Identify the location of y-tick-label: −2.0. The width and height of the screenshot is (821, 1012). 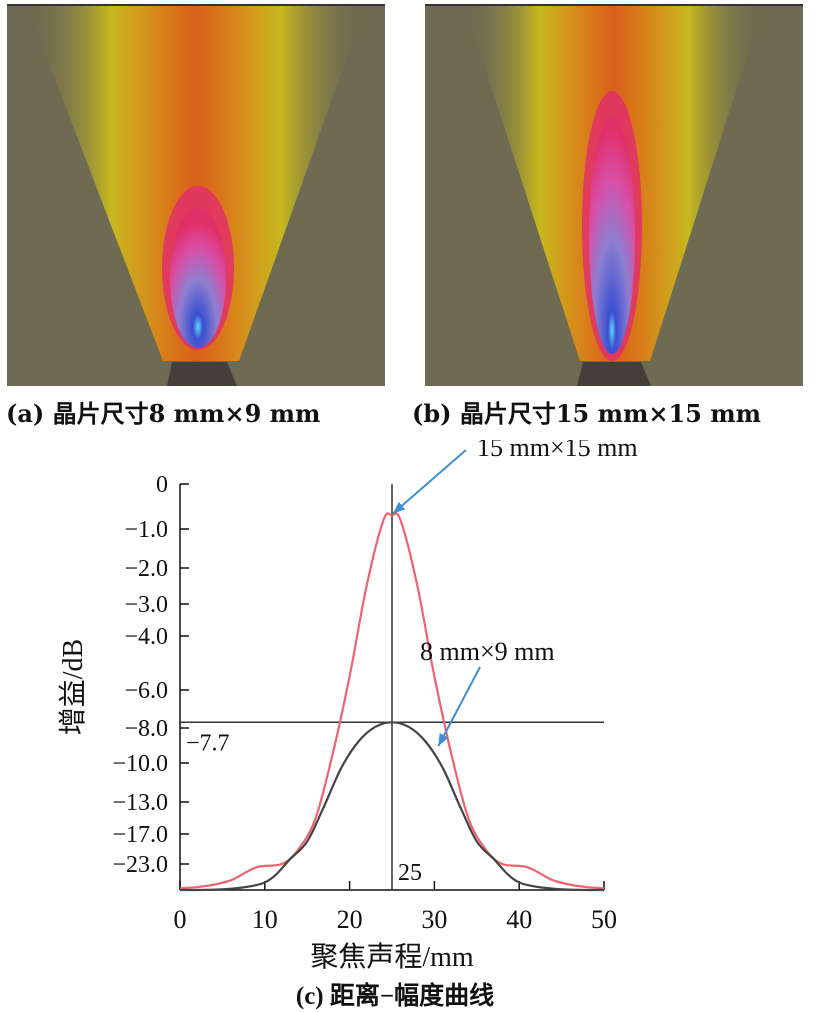
(146, 569).